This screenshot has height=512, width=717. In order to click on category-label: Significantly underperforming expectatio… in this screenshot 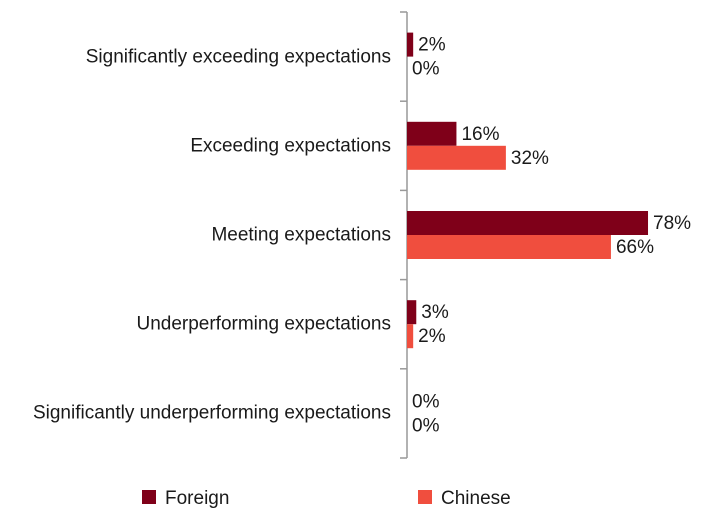, I will do `click(211, 413)`.